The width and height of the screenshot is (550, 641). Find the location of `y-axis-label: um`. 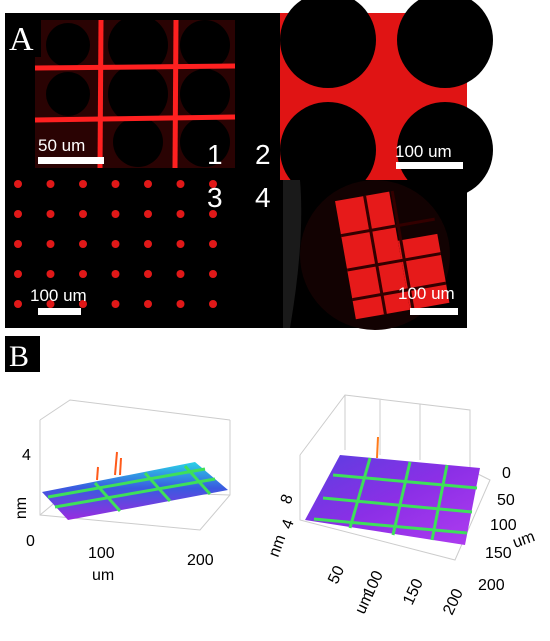

y-axis-label: um is located at coordinates (524, 540).